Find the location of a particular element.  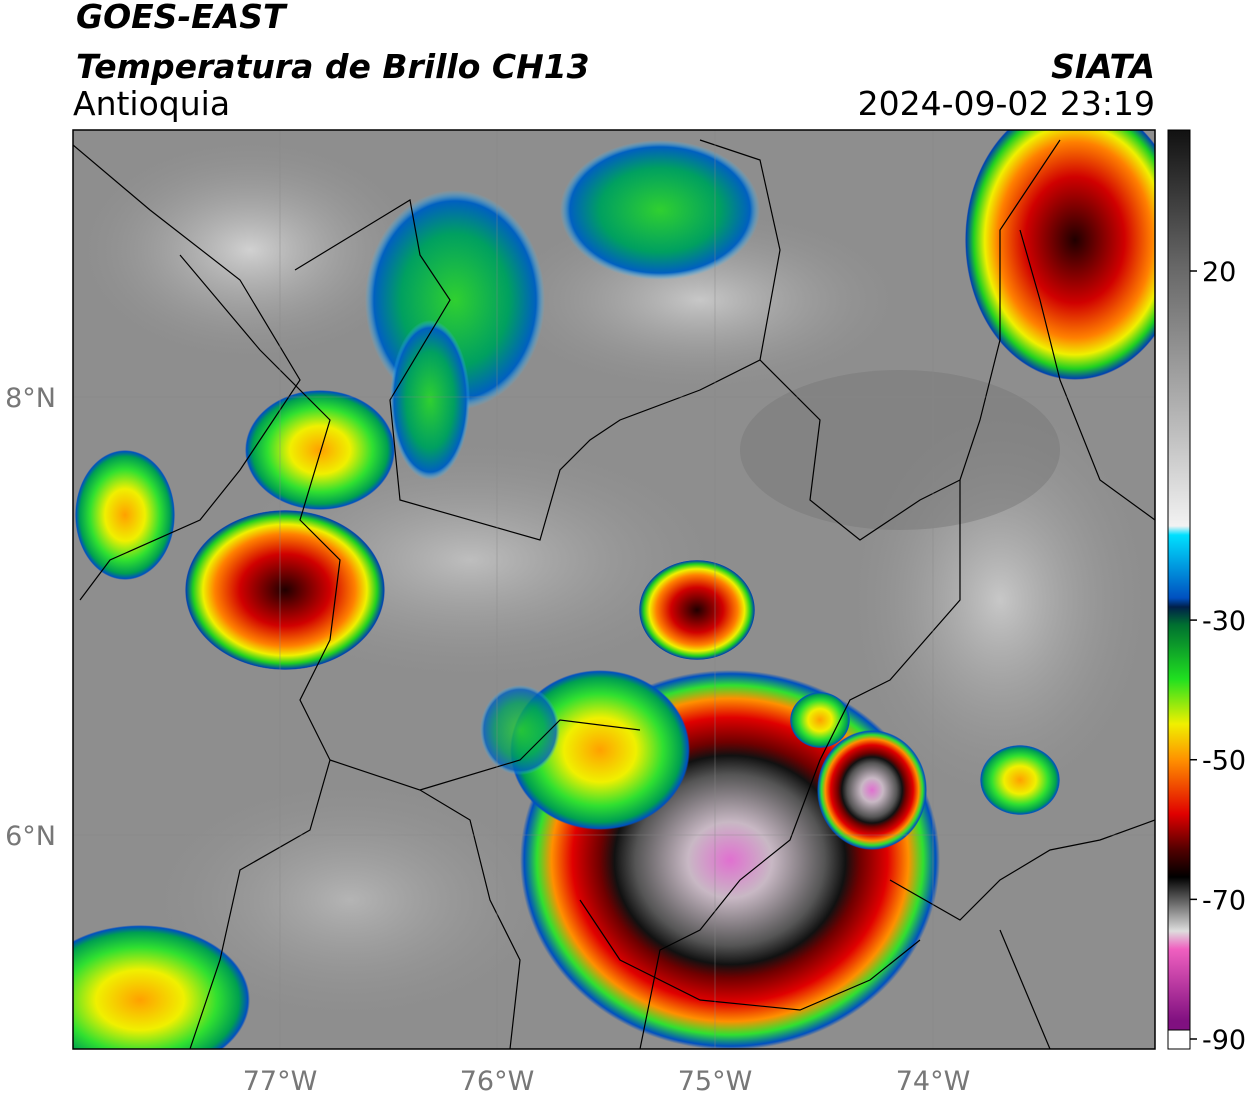

colorbar-tick-label: -70 is located at coordinates (1224, 900).